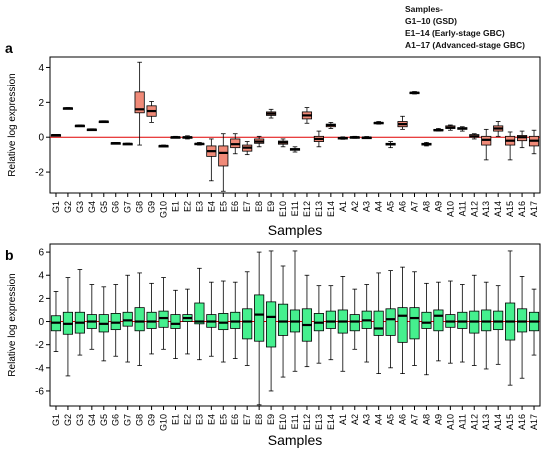  Describe the element at coordinates (271, 113) in the screenshot. I see `box-E9` at that location.